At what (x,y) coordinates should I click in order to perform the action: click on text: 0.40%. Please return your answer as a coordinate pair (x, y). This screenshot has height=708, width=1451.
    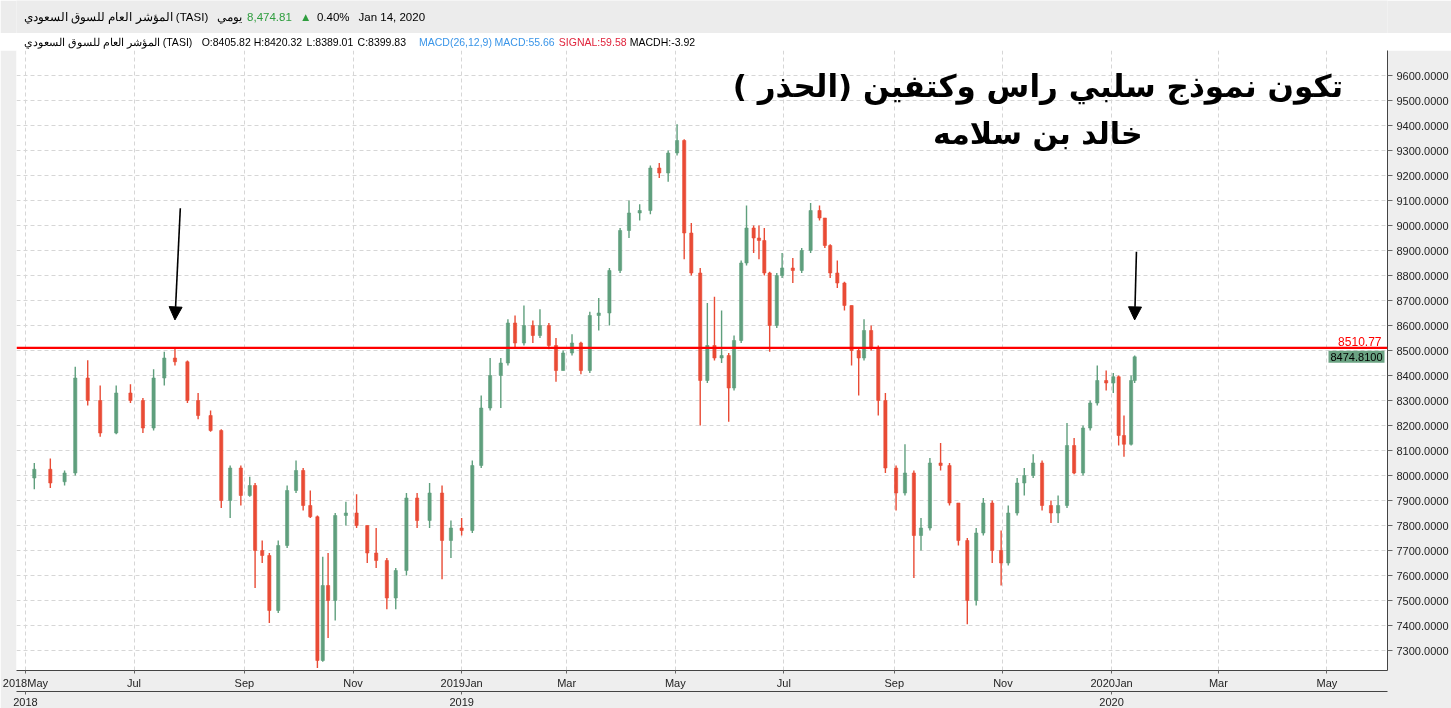
    Looking at the image, I should click on (333, 17).